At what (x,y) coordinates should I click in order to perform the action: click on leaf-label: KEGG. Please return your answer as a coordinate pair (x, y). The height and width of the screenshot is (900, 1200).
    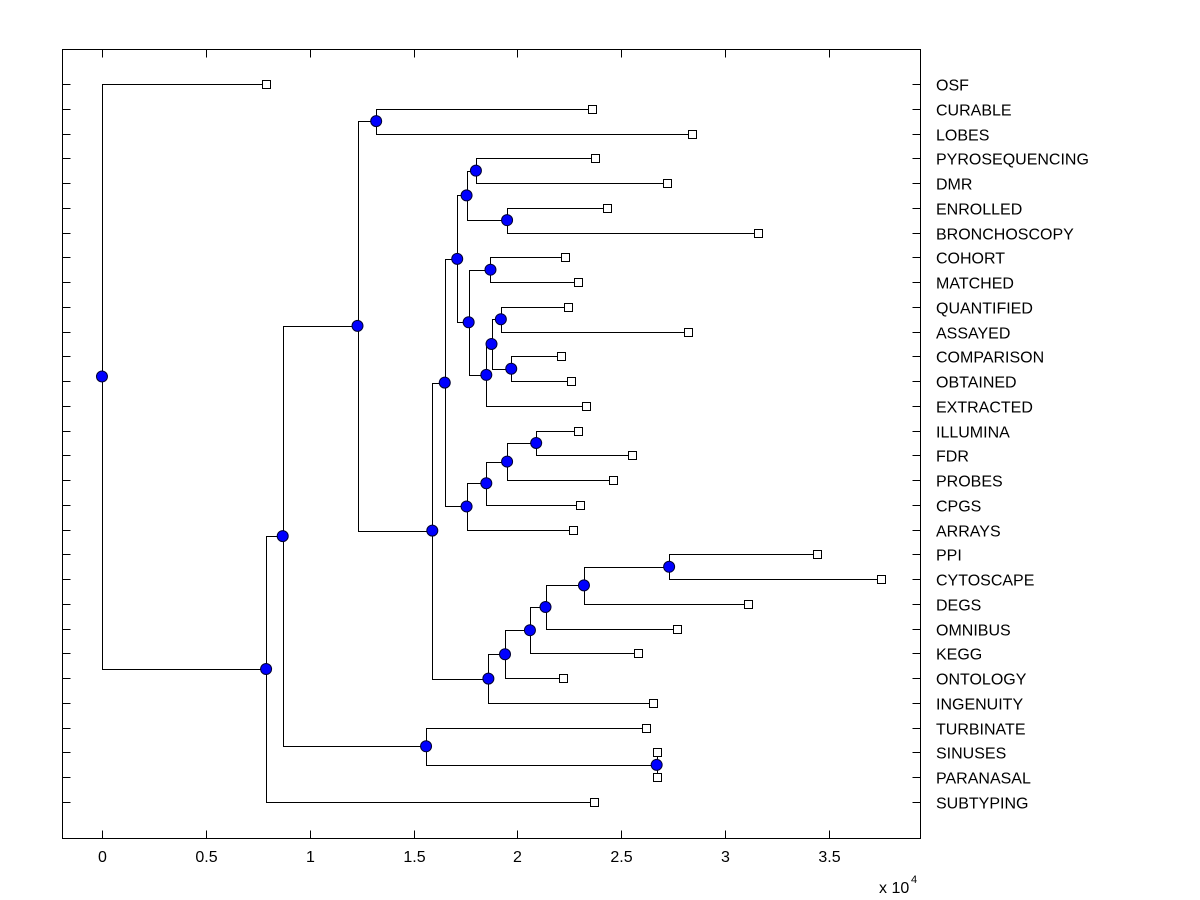
    Looking at the image, I should click on (959, 655).